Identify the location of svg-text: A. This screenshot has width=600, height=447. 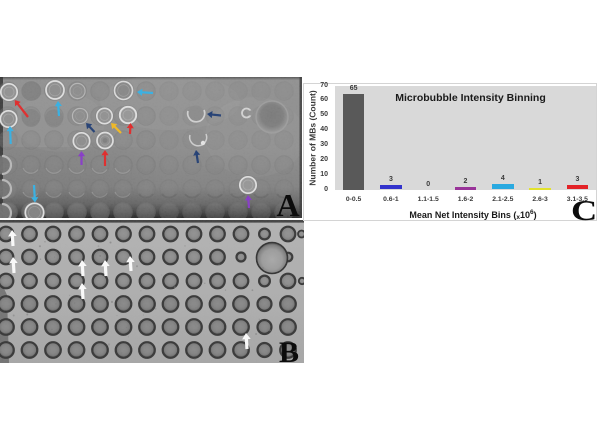
(287, 202).